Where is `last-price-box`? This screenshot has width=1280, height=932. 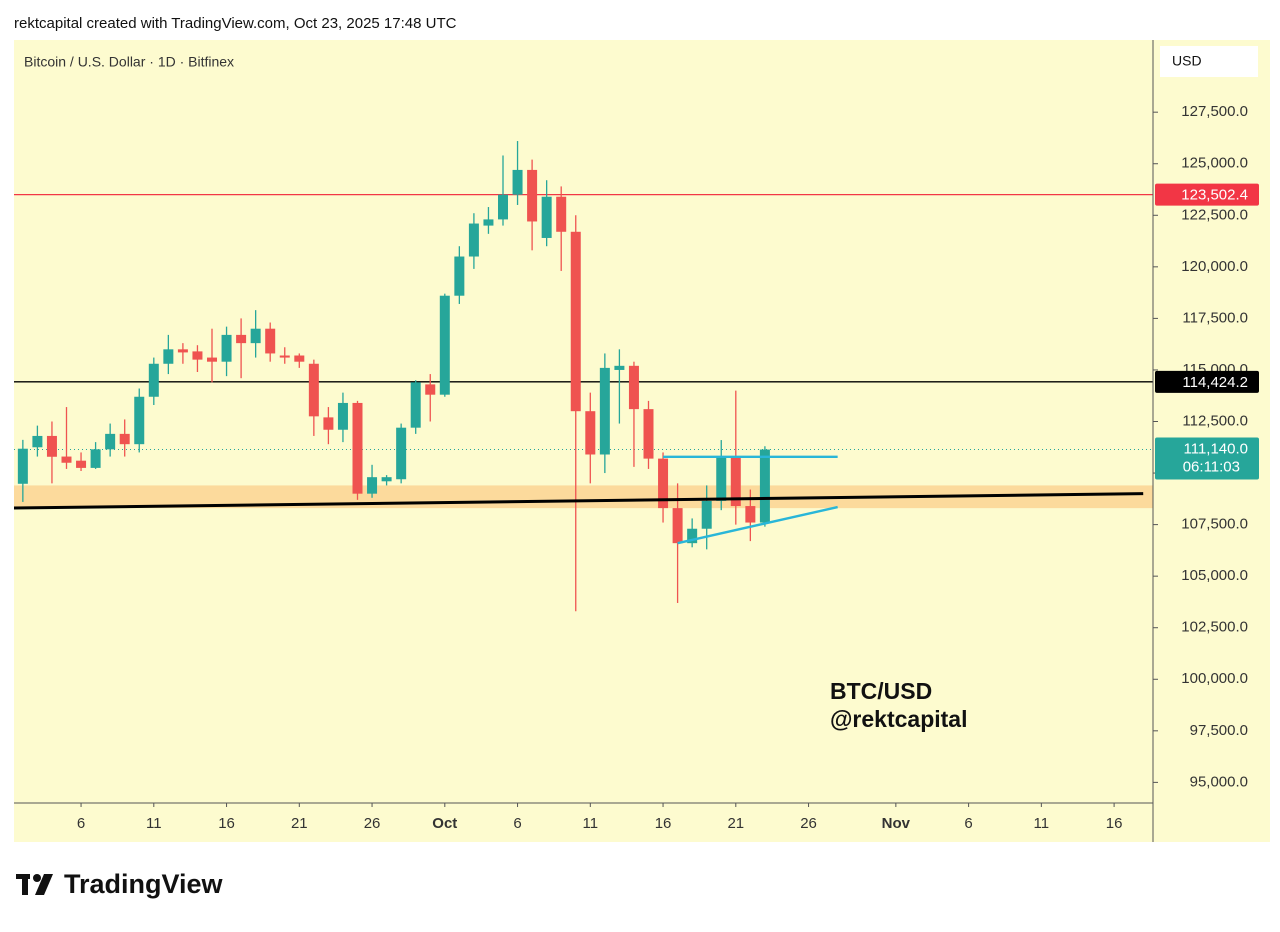 last-price-box is located at coordinates (1207, 458).